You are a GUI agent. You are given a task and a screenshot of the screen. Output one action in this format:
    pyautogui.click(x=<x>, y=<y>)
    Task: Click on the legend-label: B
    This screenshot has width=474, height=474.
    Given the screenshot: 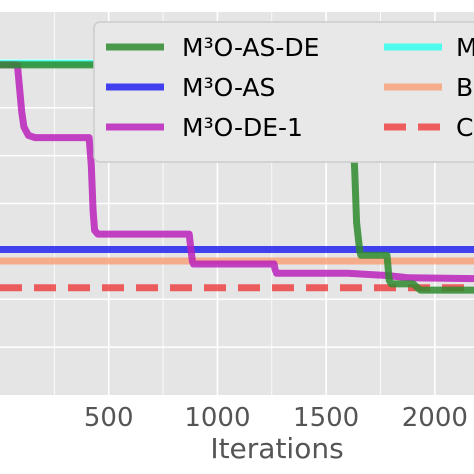 What is the action you would take?
    pyautogui.click(x=464, y=87)
    